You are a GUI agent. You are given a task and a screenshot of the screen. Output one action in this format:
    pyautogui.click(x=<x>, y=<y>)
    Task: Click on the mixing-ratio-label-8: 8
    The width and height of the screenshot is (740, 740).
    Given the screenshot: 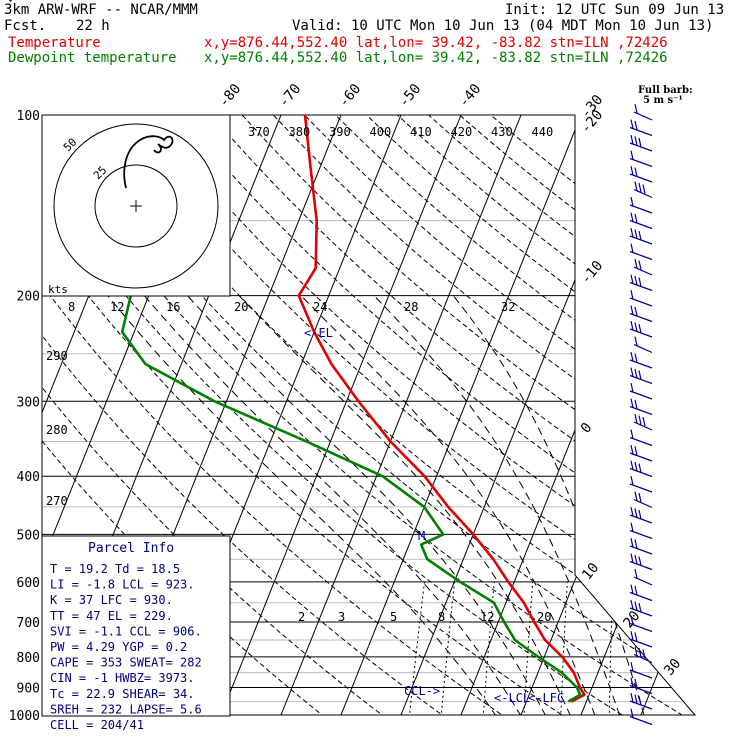 What is the action you would take?
    pyautogui.click(x=441, y=617)
    